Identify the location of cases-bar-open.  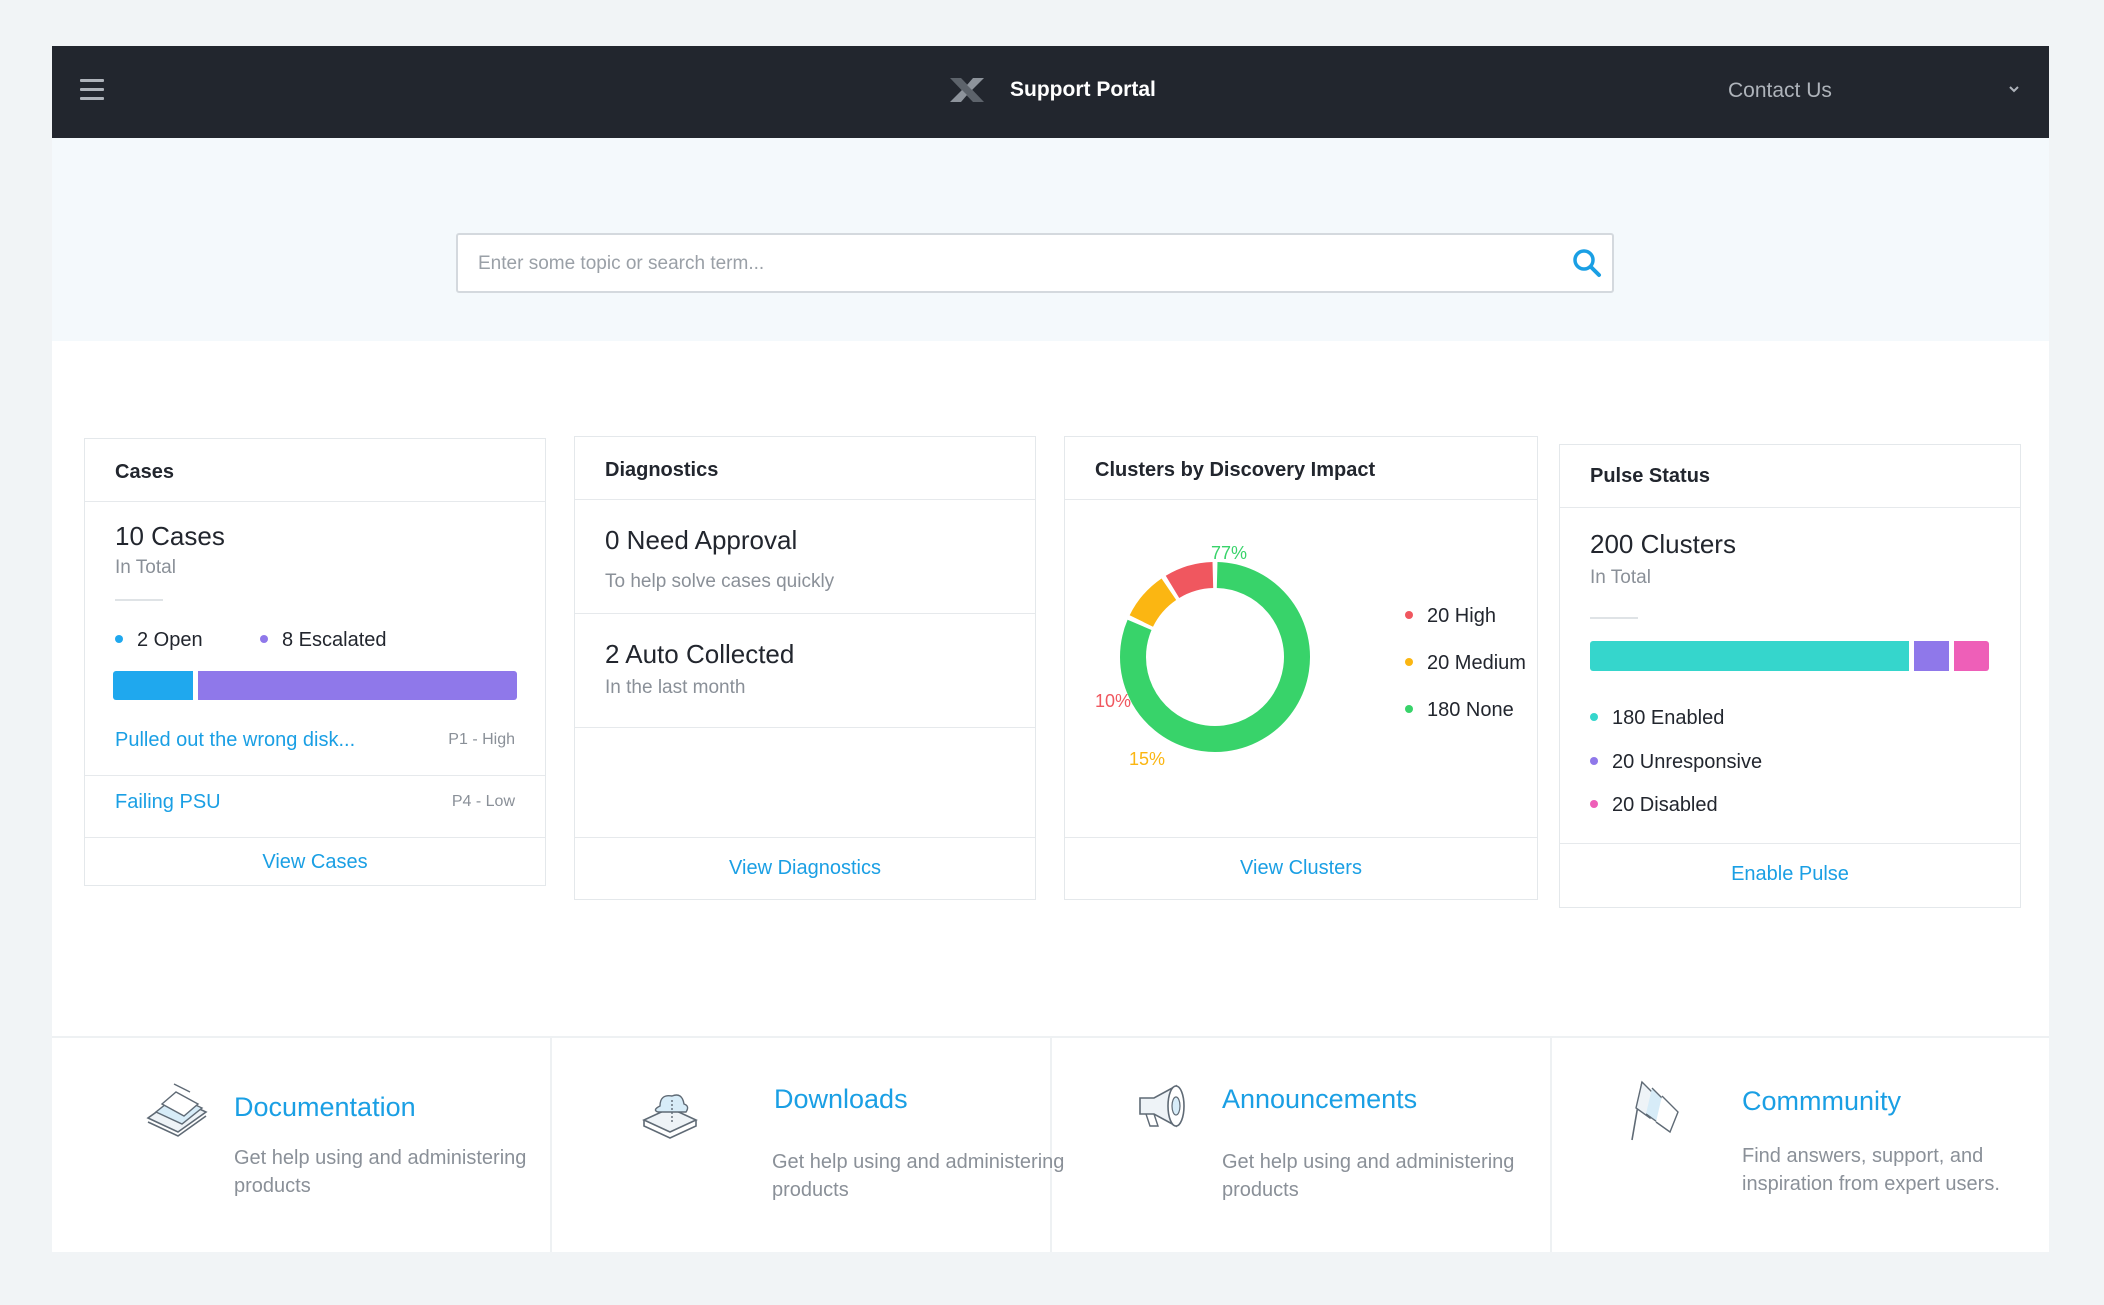
(153, 685).